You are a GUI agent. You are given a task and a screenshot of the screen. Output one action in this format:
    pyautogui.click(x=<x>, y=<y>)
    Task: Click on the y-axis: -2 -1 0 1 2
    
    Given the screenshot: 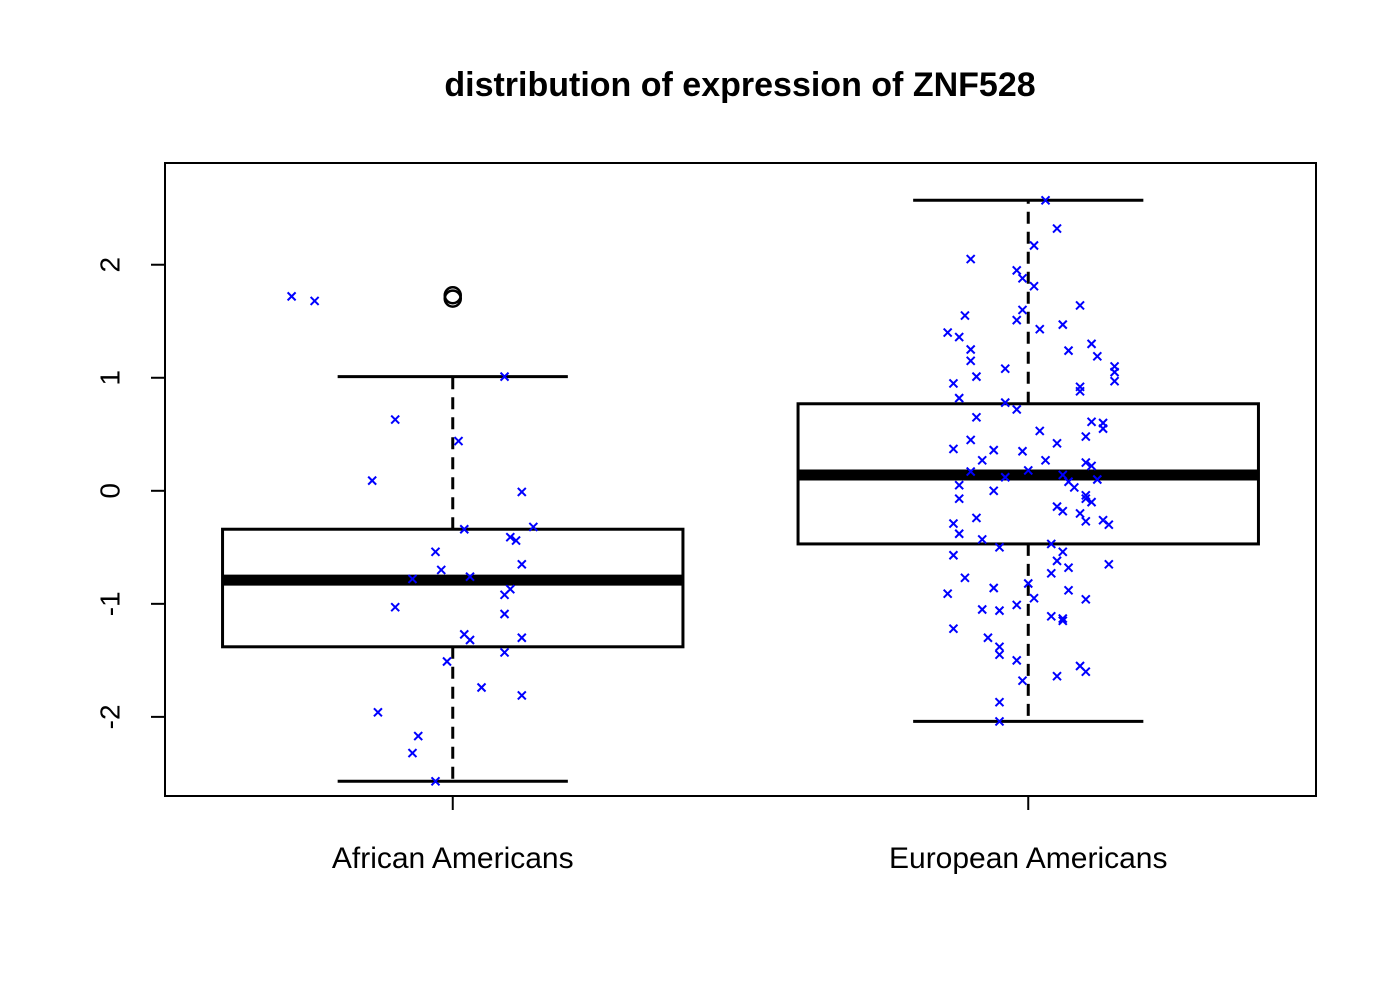 What is the action you would take?
    pyautogui.click(x=129, y=493)
    